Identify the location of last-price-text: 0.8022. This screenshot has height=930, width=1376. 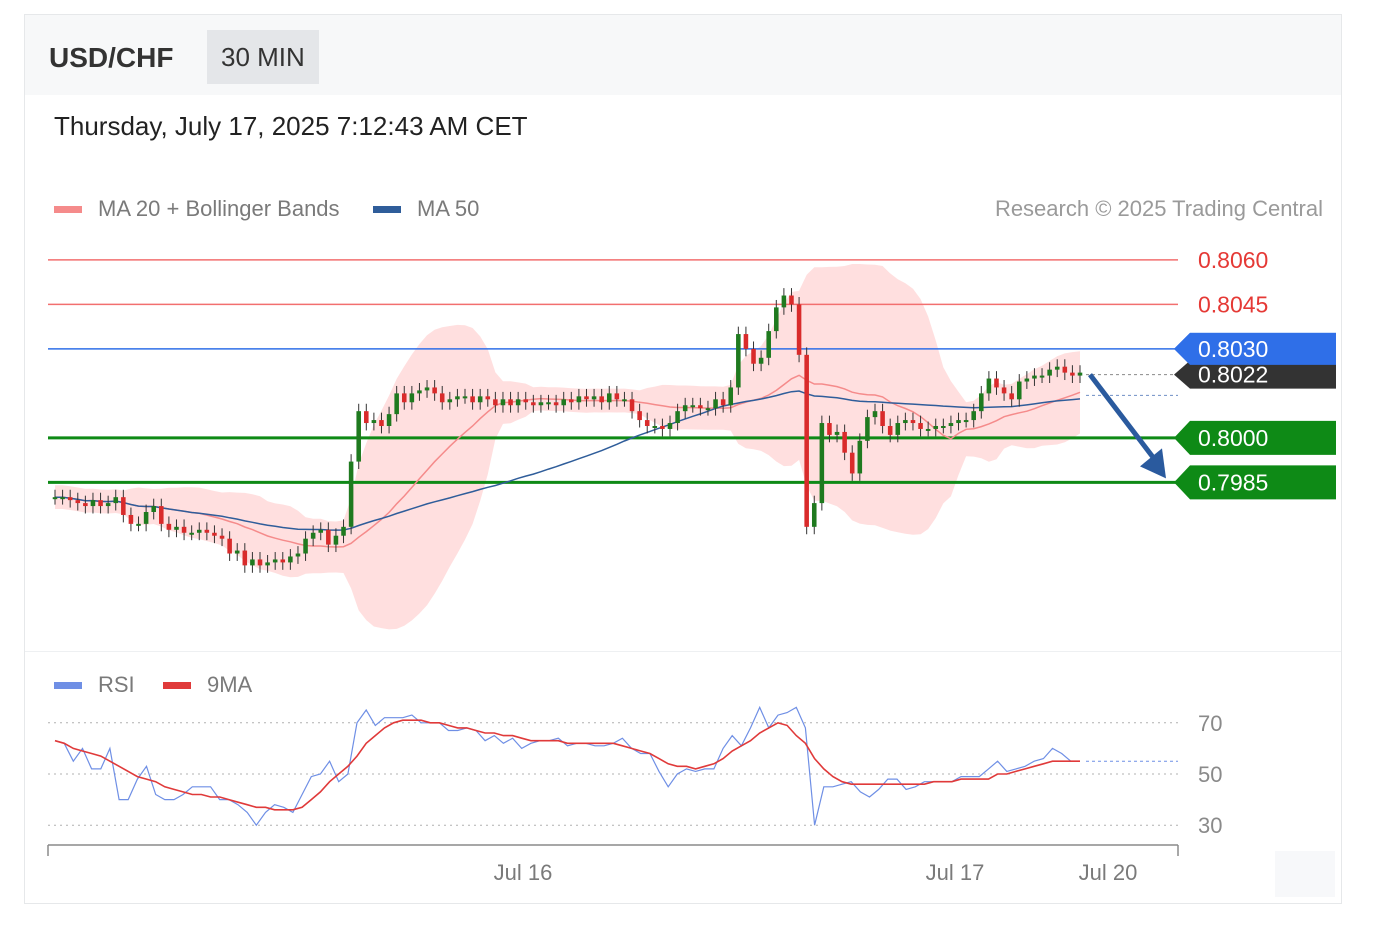
(1233, 375).